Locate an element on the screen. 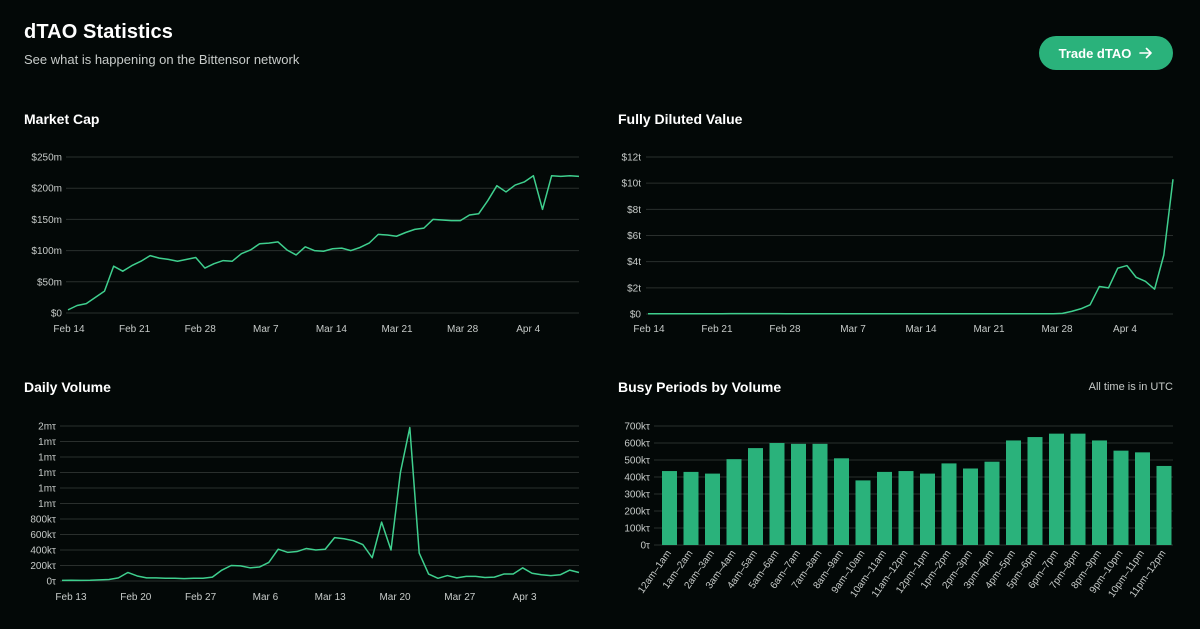  y-tick-label: $8t is located at coordinates (634, 210).